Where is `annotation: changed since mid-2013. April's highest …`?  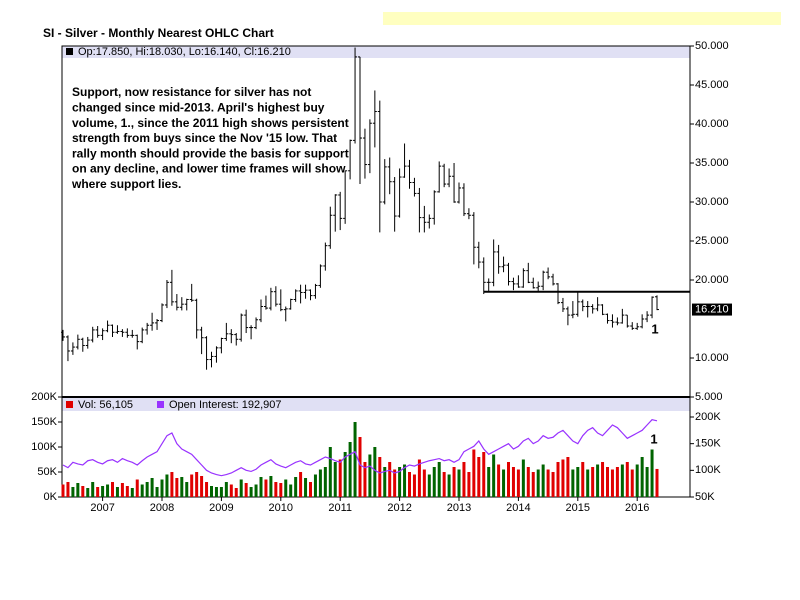 annotation: changed since mid-2013. April's highest … is located at coordinates (198, 107).